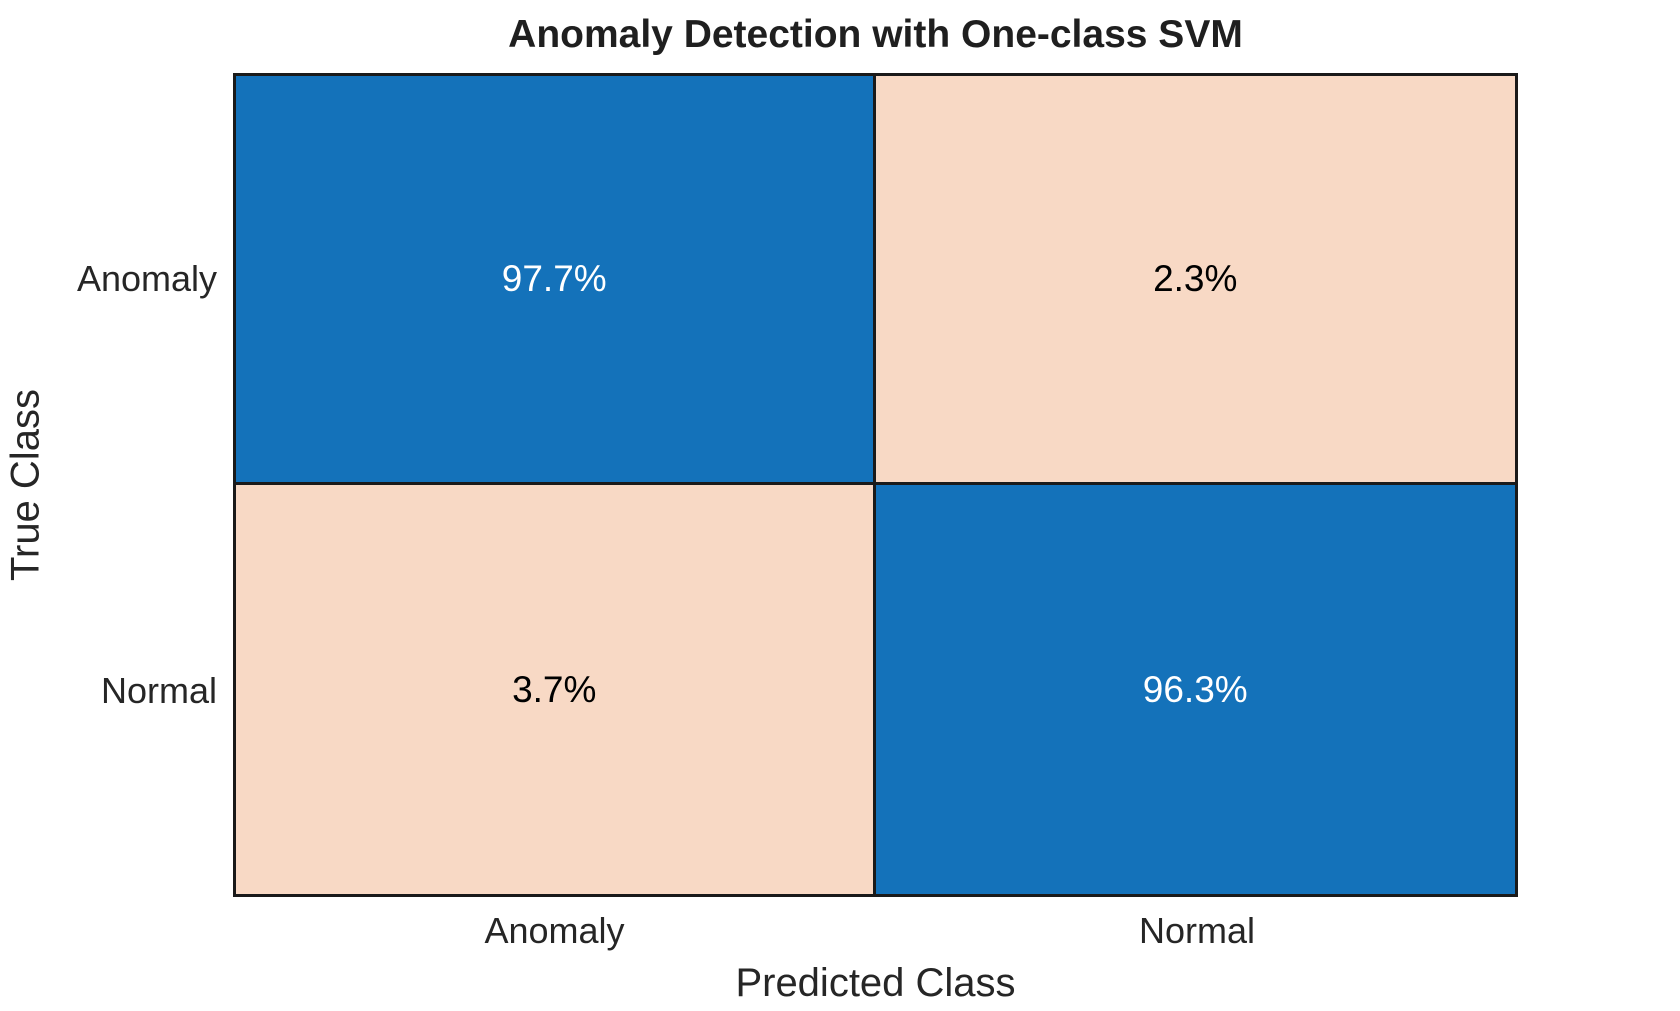 This screenshot has height=1011, width=1680. What do you see at coordinates (875, 34) in the screenshot?
I see `chart-title: Anomaly Detection with One-class SVM` at bounding box center [875, 34].